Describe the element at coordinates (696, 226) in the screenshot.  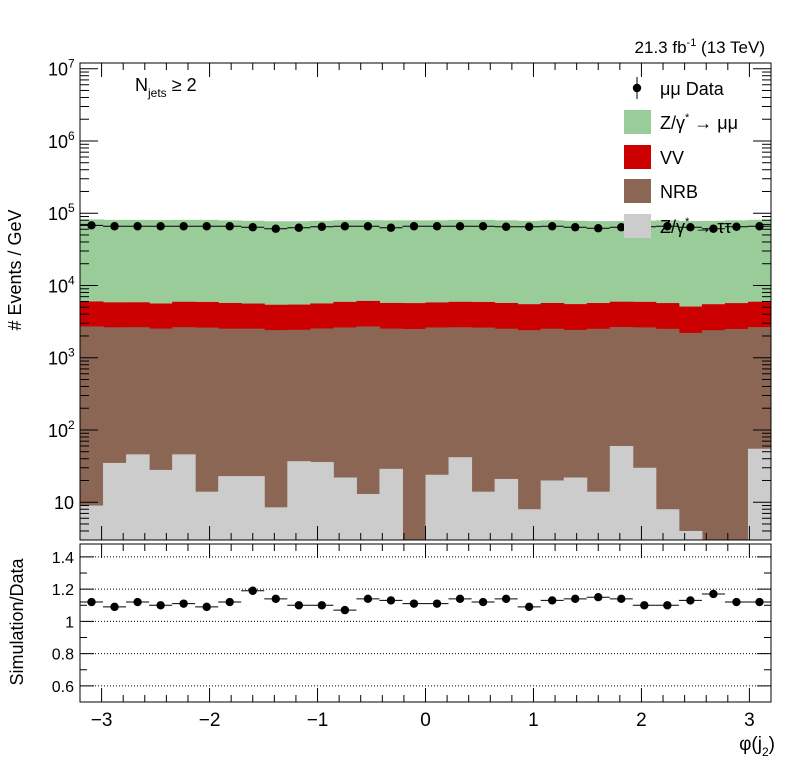
I see `legend-label-4: Z/γ* → ττ` at that location.